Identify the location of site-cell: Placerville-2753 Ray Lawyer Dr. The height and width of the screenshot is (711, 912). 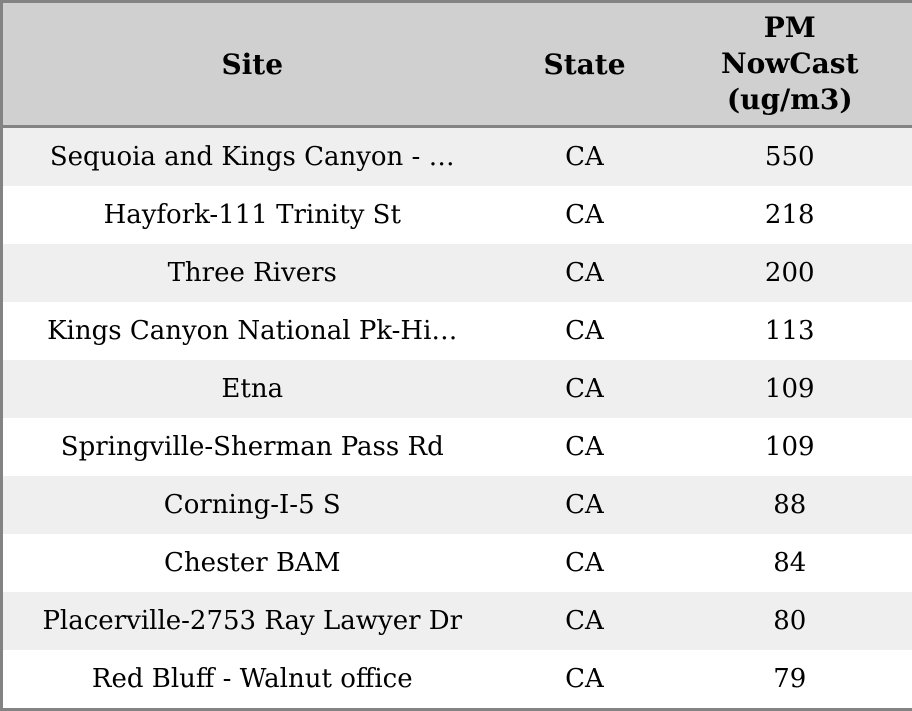
(252, 620).